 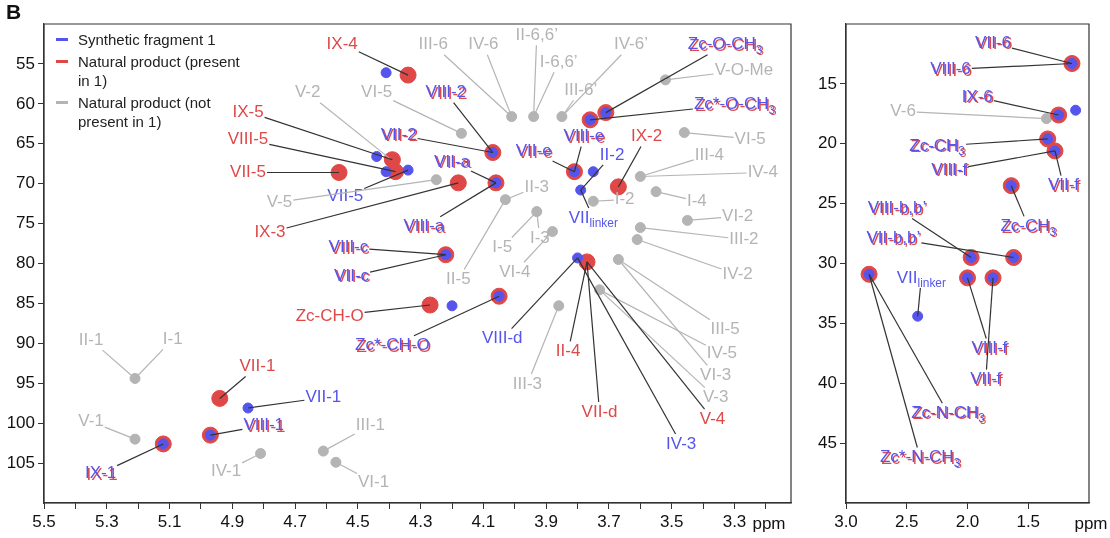 What do you see at coordinates (738, 216) in the screenshot?
I see `annotation: VI-2` at bounding box center [738, 216].